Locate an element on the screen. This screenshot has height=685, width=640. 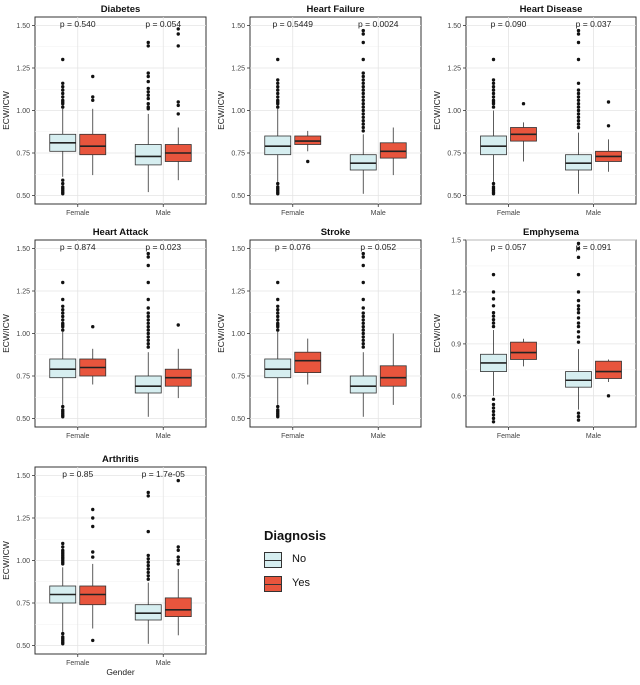
panel-frame is located at coordinates (551, 333).